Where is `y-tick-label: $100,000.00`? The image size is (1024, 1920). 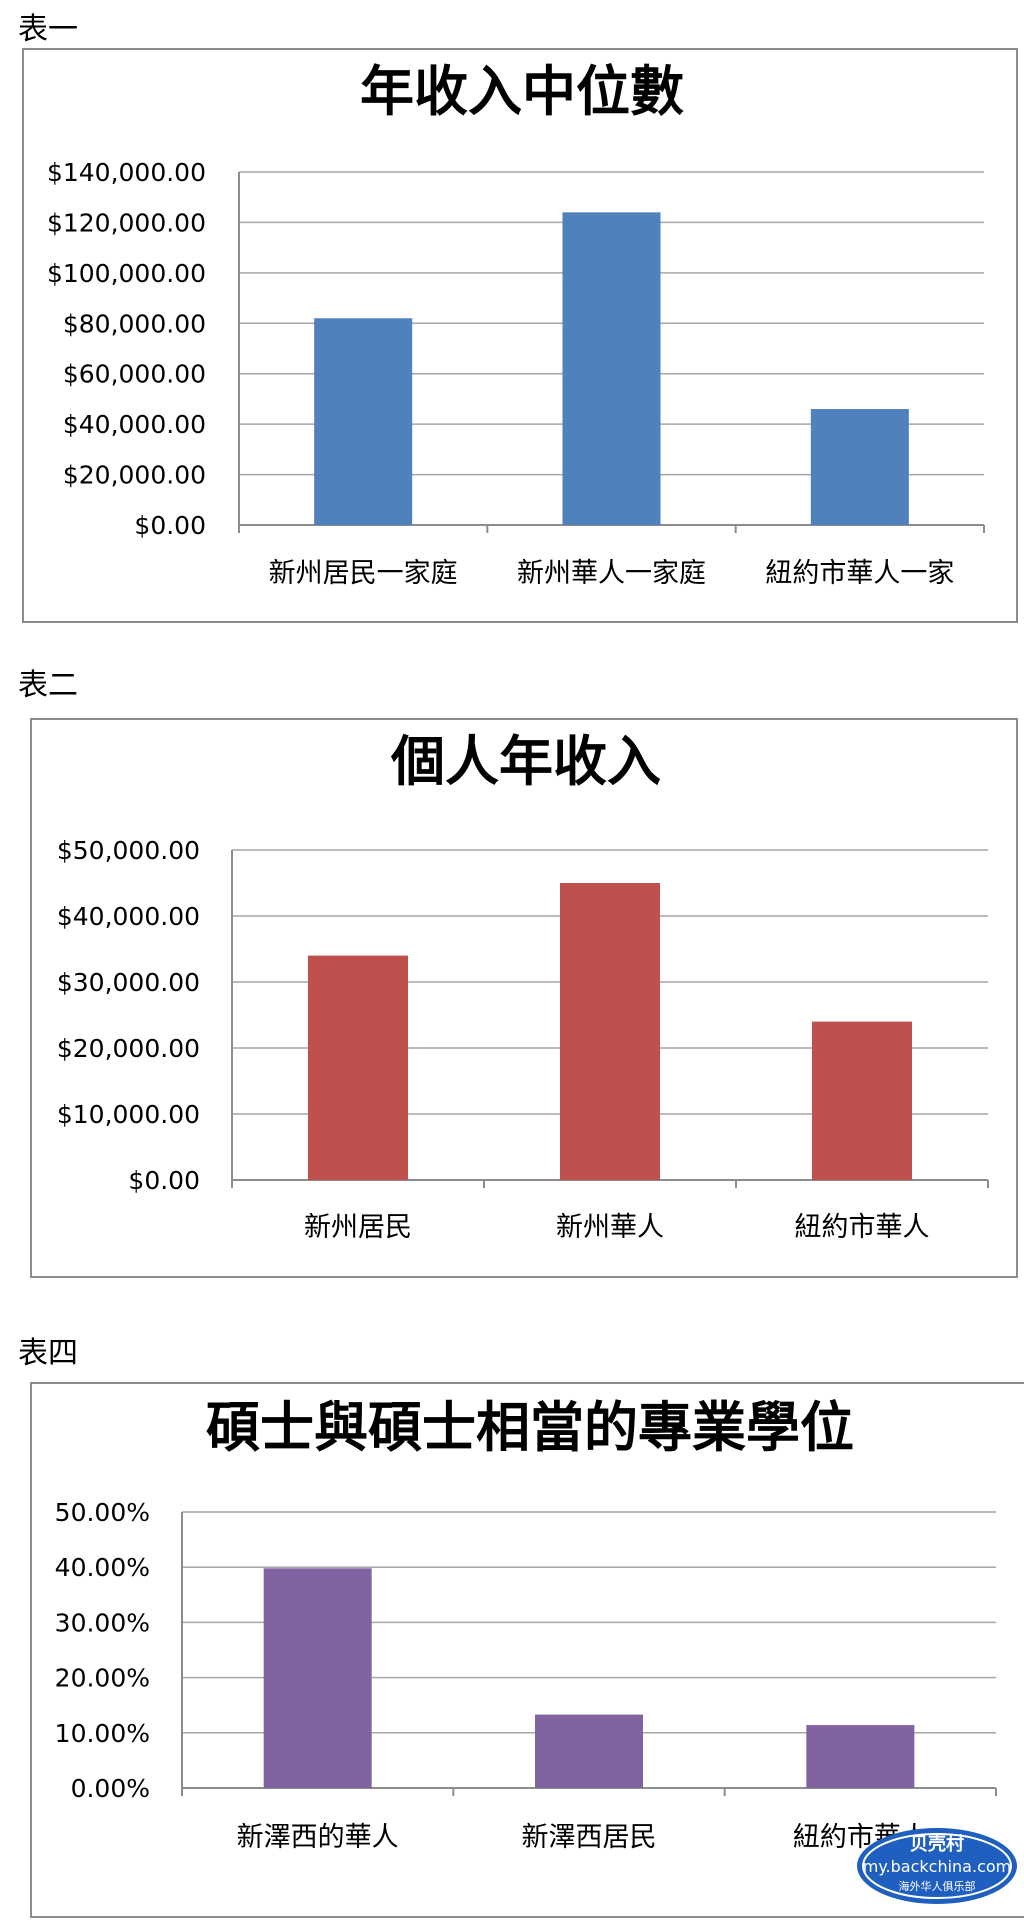
y-tick-label: $100,000.00 is located at coordinates (126, 273).